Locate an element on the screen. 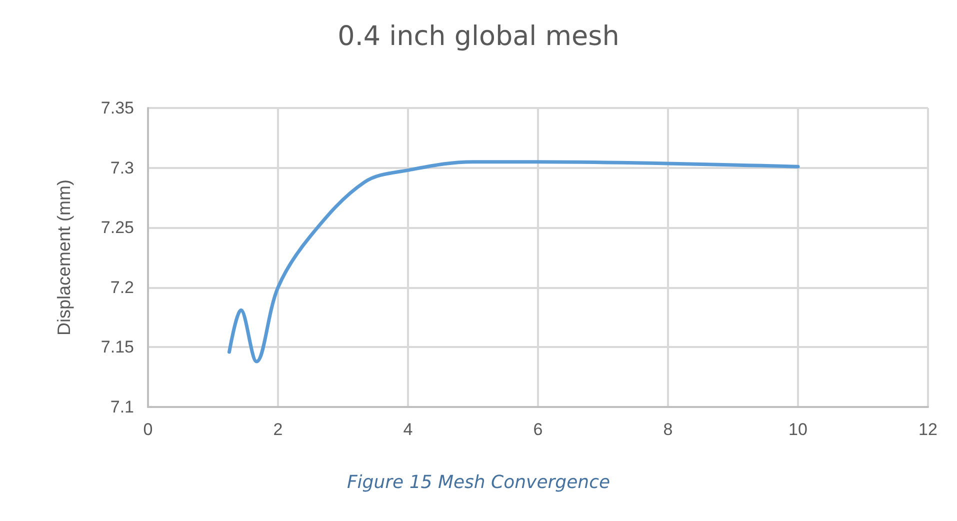  x-tick-label: 8 is located at coordinates (668, 429).